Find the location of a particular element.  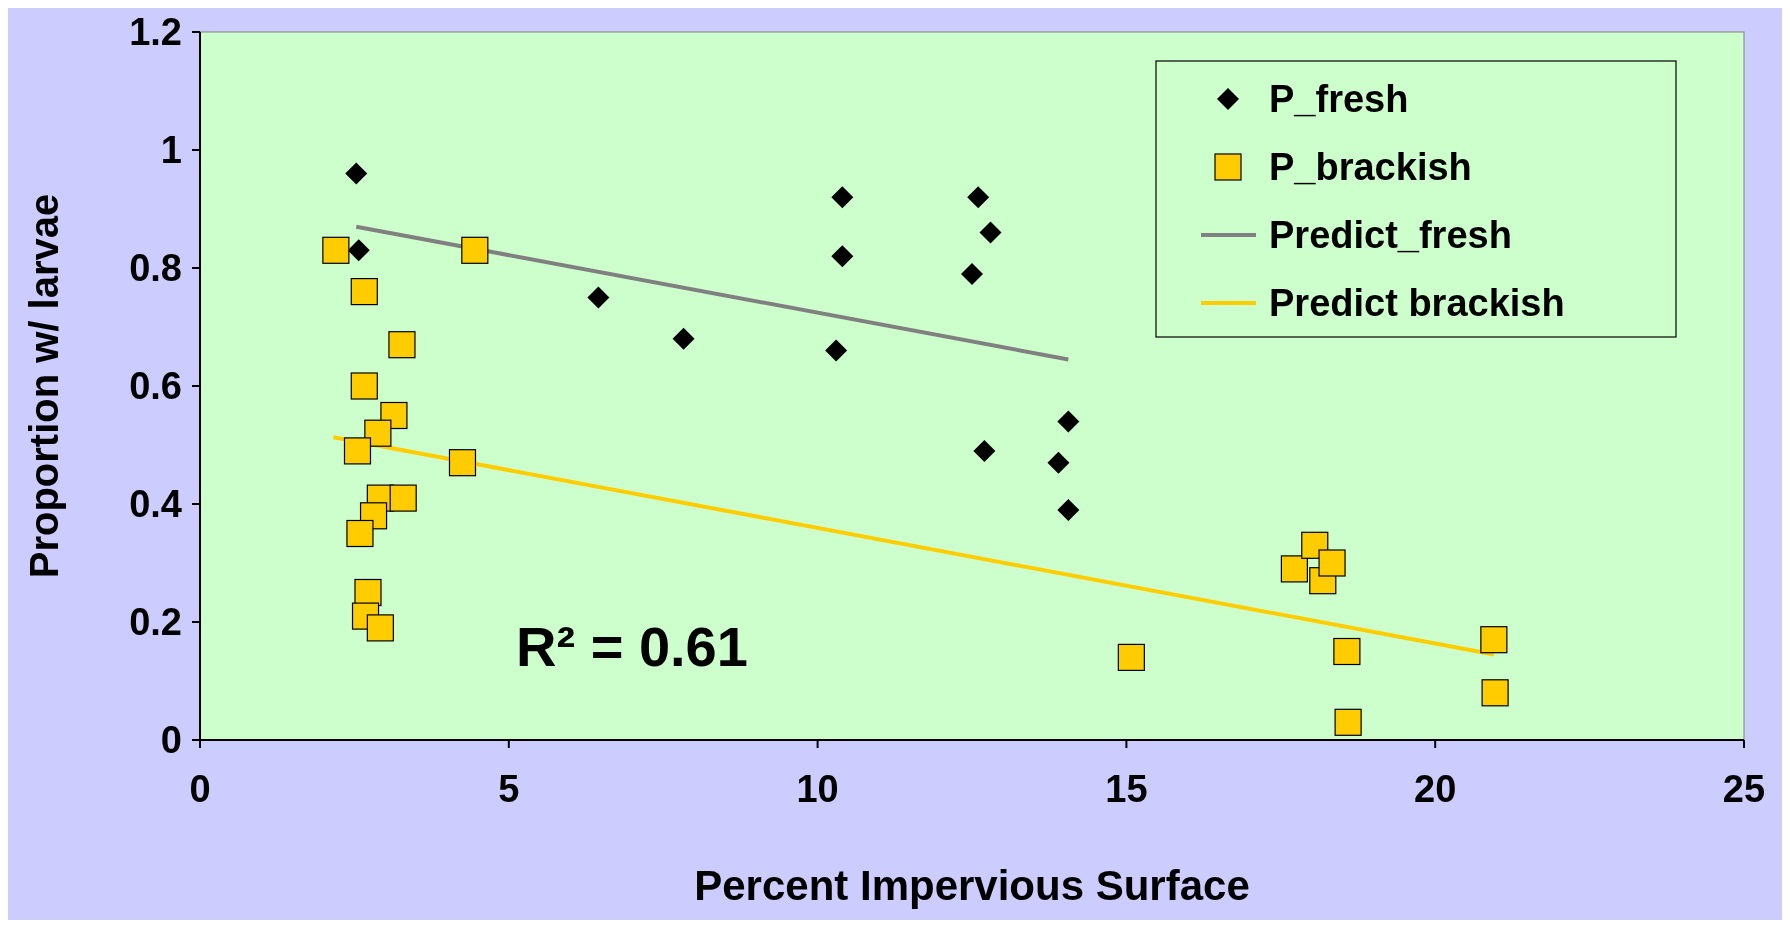

legend-label: P_fresh is located at coordinates (1339, 99).